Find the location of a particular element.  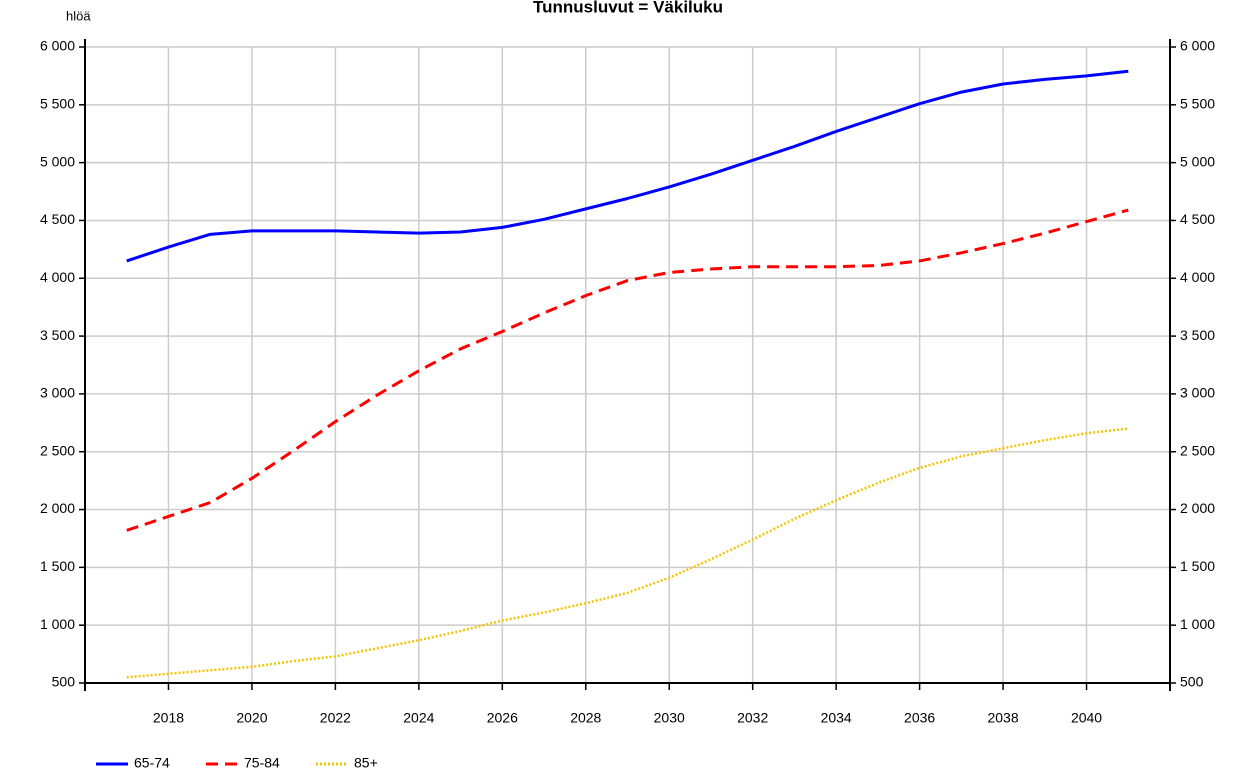

x-tick-label: 2018 is located at coordinates (168, 718).